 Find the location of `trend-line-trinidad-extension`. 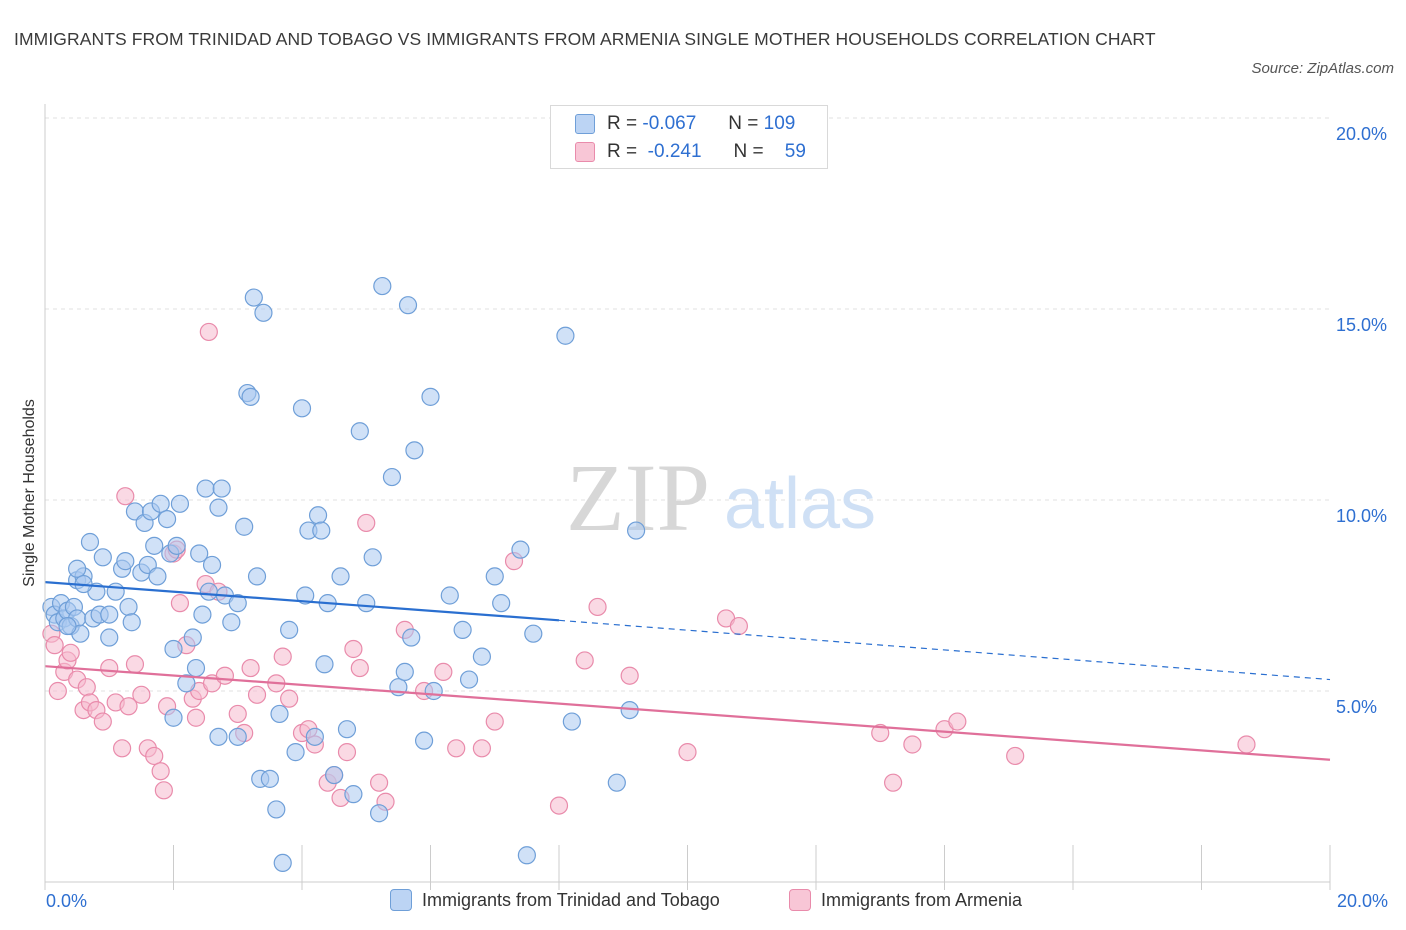

trend-line-trinidad-extension is located at coordinates (944, 650).